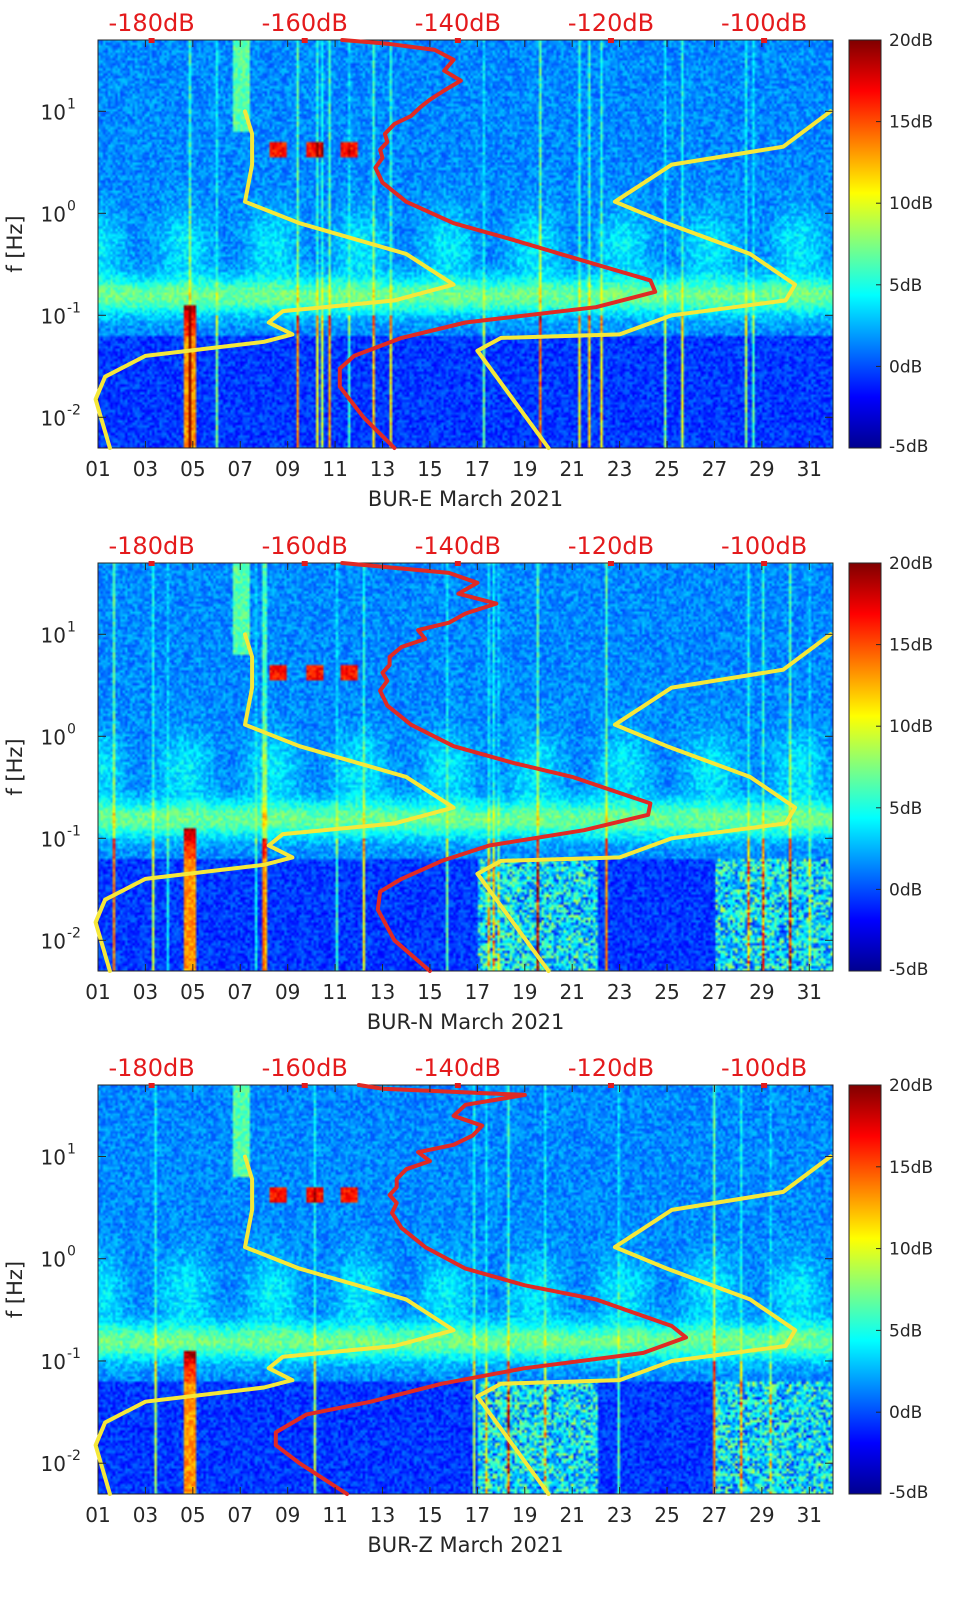 The image size is (962, 1599). Describe the element at coordinates (466, 1022) in the screenshot. I see `x-axis-title: BUR-N March 2021` at that location.